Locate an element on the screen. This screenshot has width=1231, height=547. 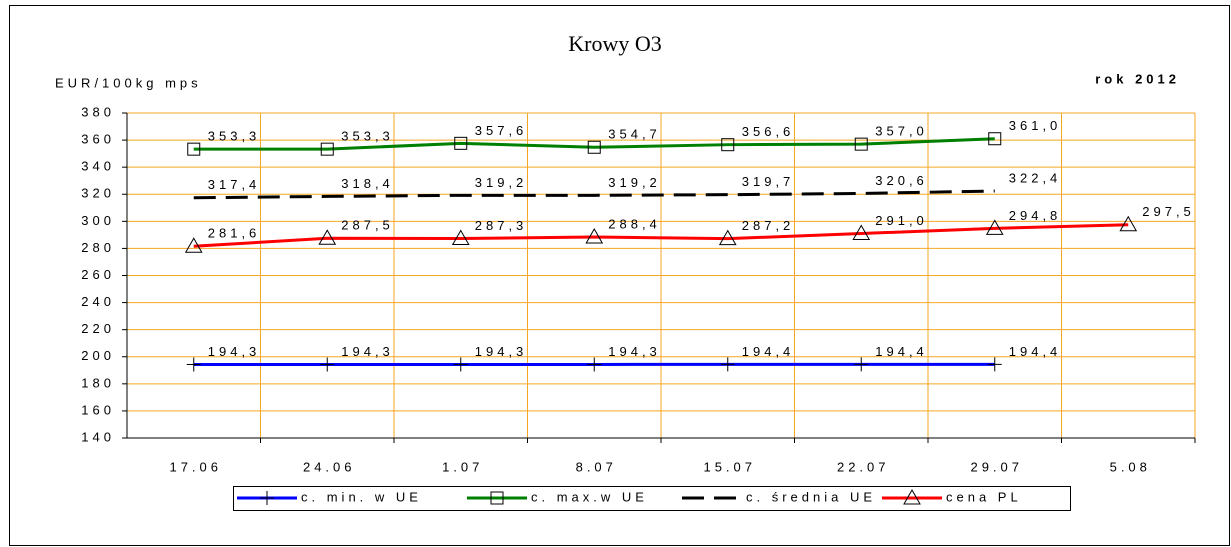
y-tick-label: 220 is located at coordinates (98, 328).